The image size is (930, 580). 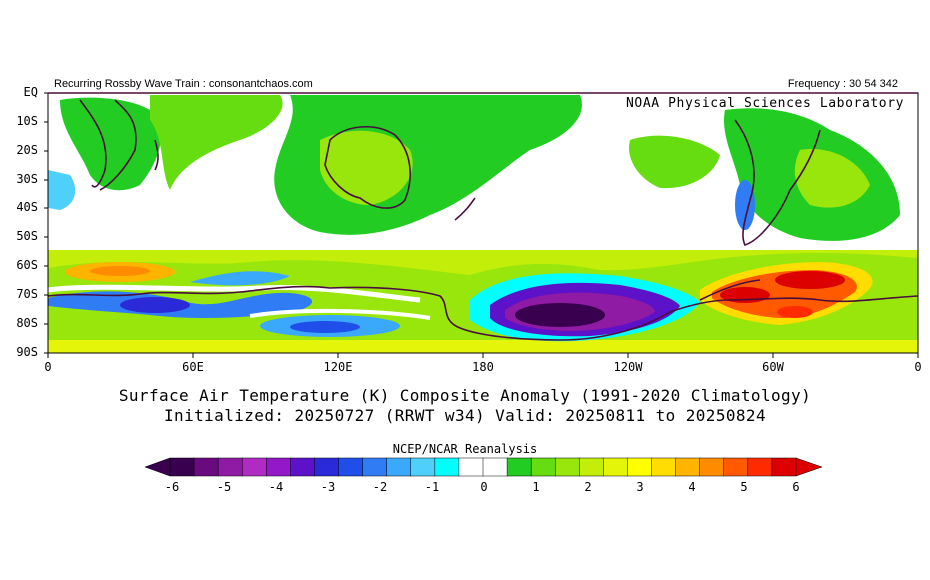 I want to click on colorbar-label: -4, so click(x=276, y=487).